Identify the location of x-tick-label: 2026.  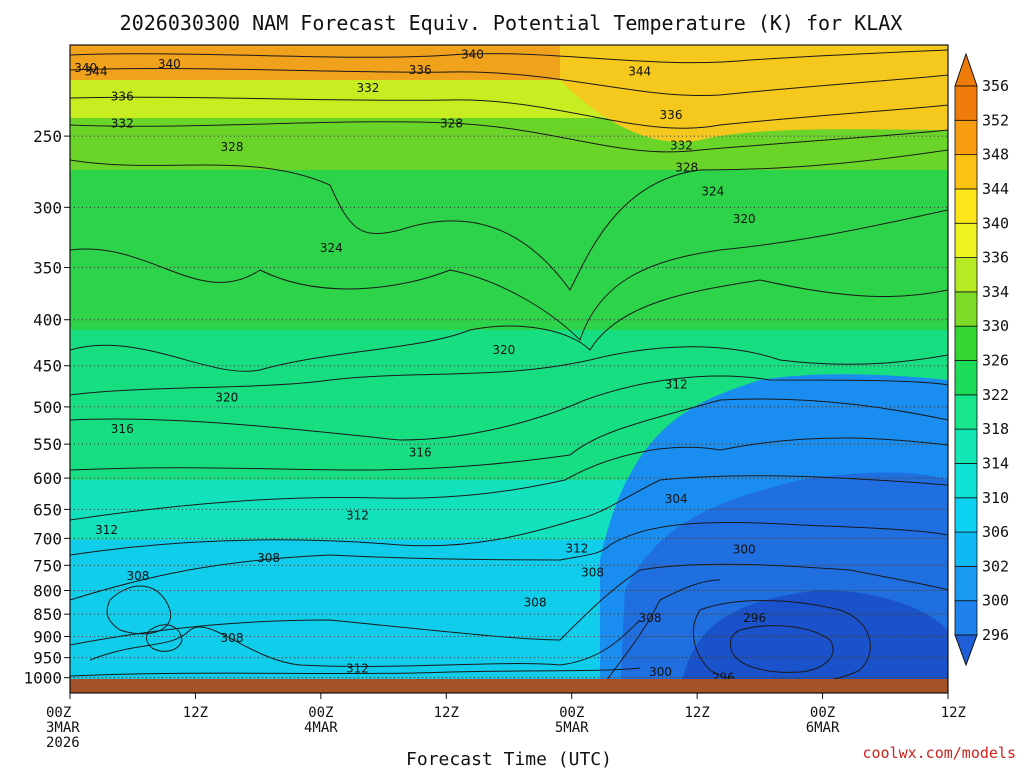
(63, 743).